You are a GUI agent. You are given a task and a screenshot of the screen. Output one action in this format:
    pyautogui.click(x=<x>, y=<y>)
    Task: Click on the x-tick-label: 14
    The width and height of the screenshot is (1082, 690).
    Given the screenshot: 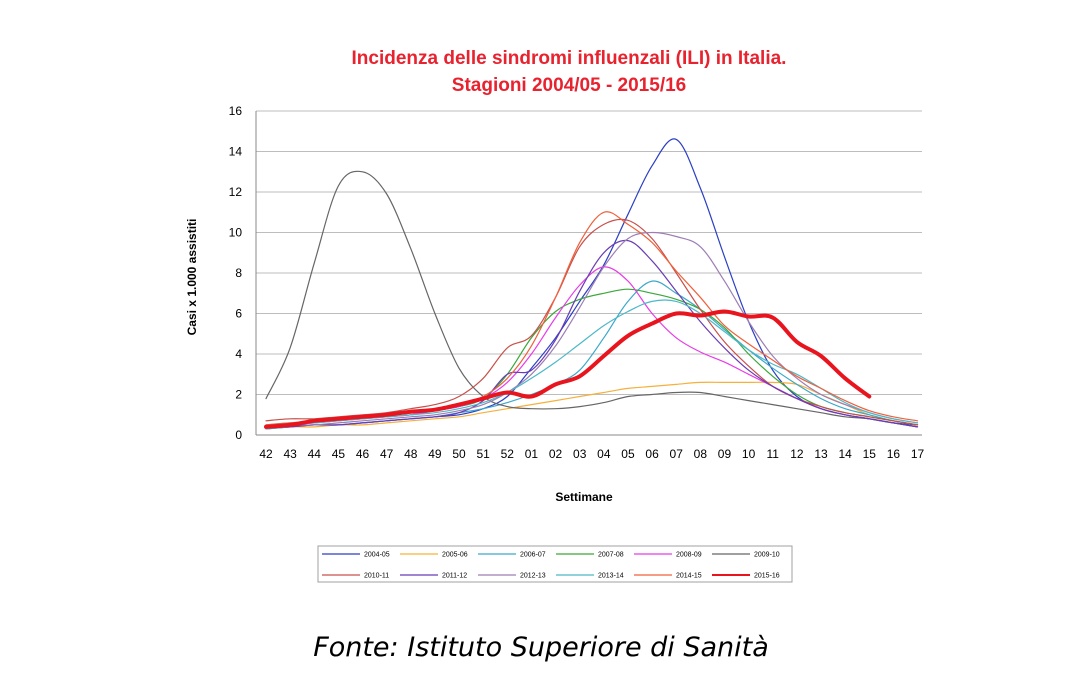 What is the action you would take?
    pyautogui.click(x=845, y=454)
    